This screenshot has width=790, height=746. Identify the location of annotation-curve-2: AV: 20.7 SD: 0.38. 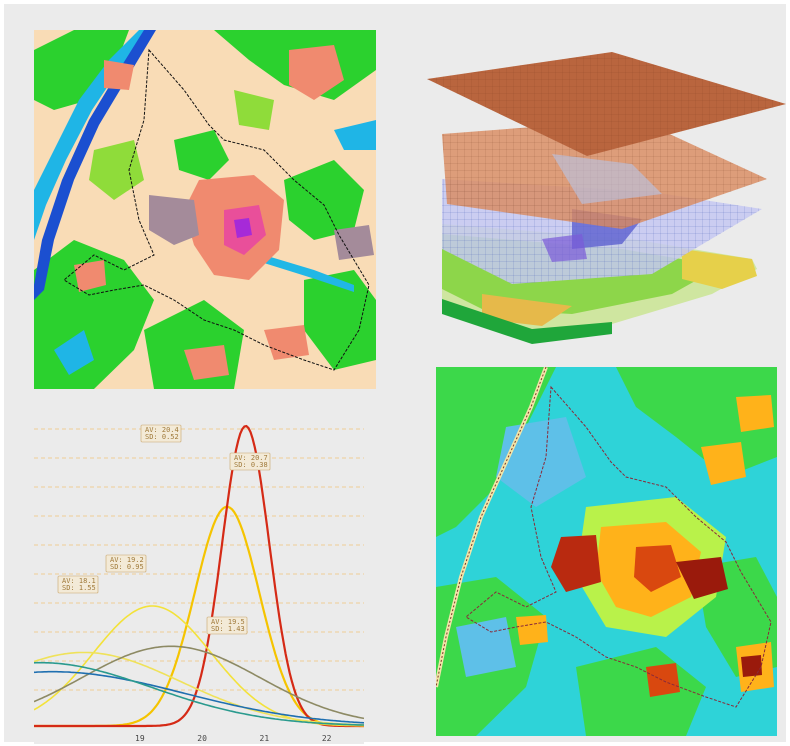
(250, 461).